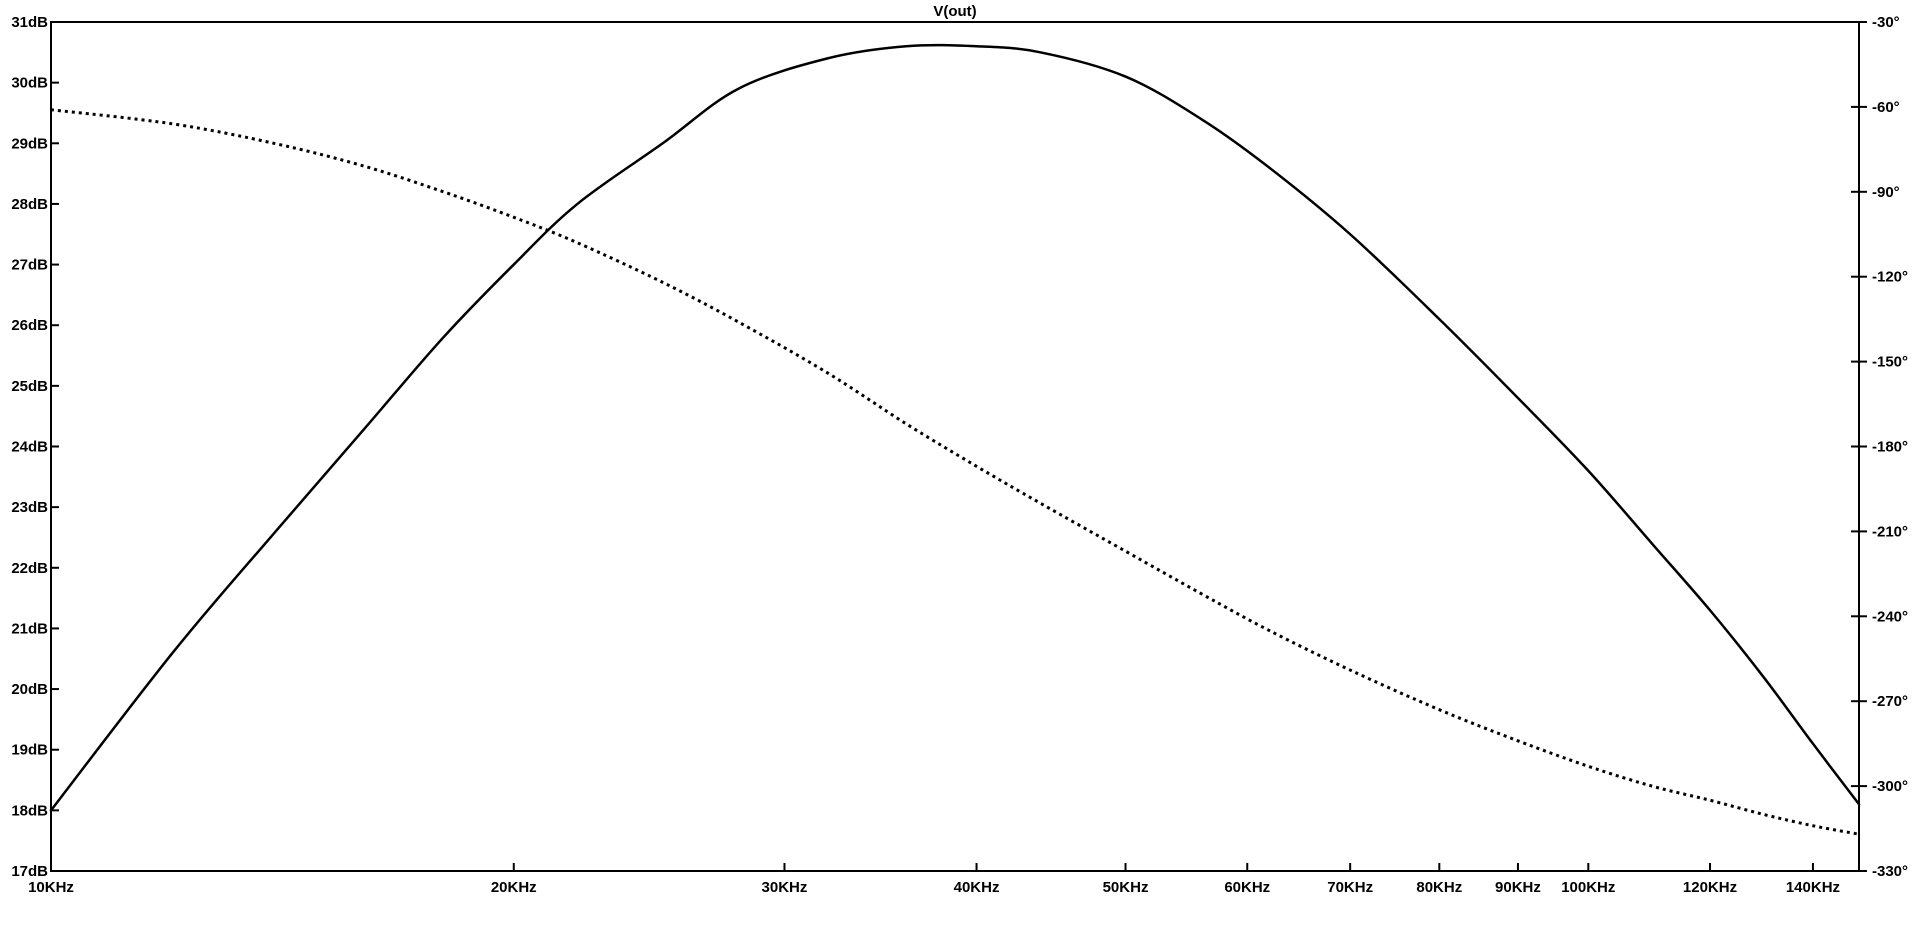 This screenshot has height=931, width=1915. Describe the element at coordinates (1350, 887) in the screenshot. I see `x-tick-label: 70KHz` at that location.